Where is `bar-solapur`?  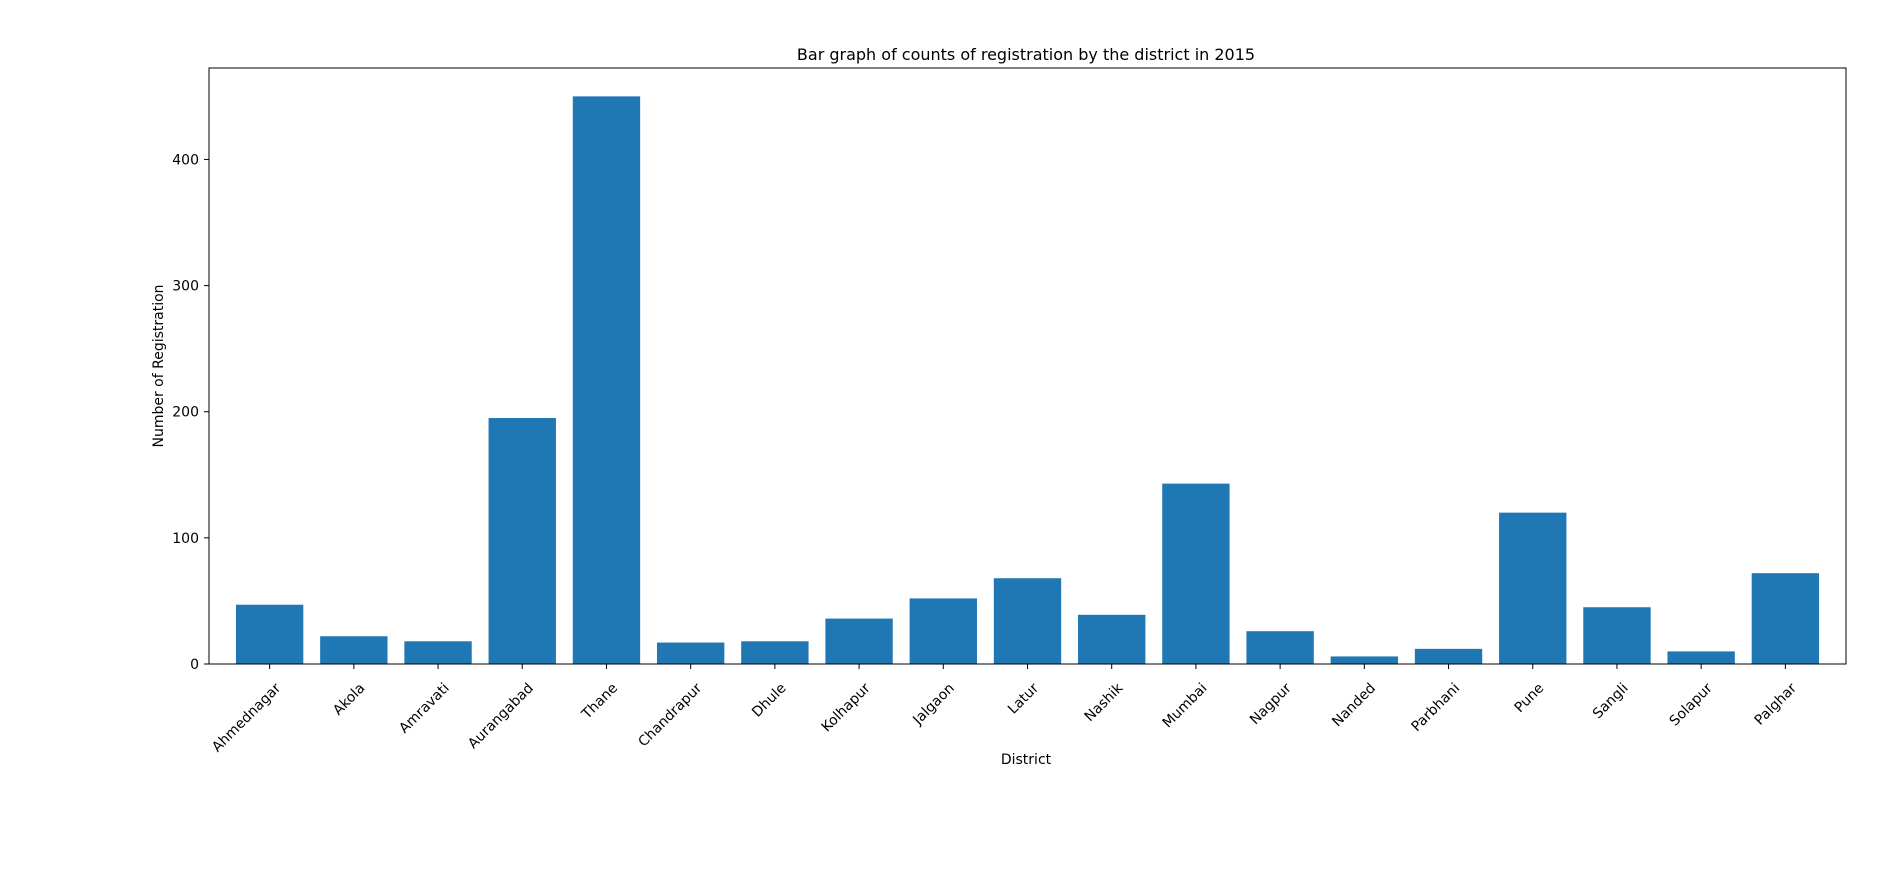 bar-solapur is located at coordinates (1701, 657).